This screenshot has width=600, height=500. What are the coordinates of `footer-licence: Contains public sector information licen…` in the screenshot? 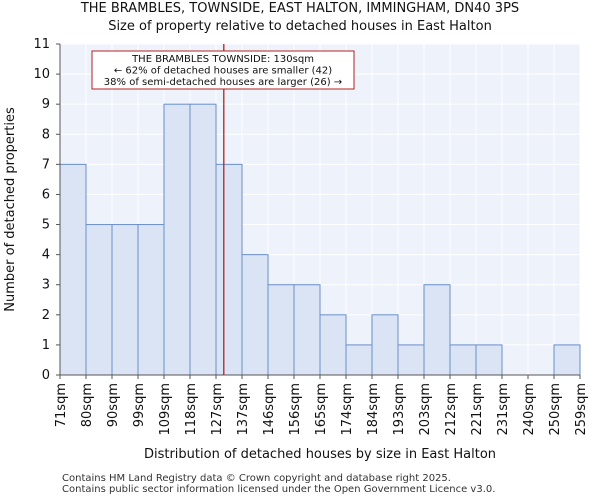 It's located at (279, 489).